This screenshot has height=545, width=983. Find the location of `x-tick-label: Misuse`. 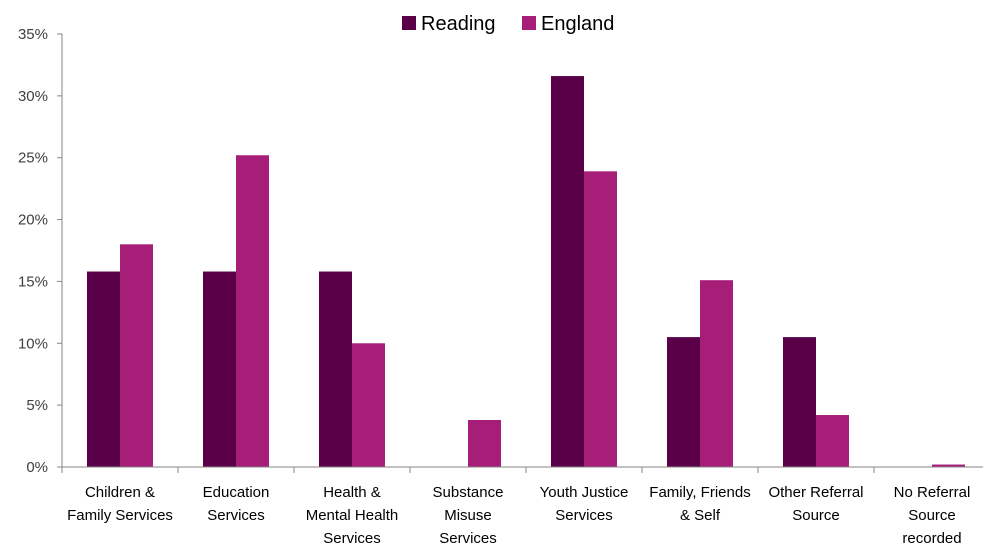

x-tick-label: Misuse is located at coordinates (468, 515).